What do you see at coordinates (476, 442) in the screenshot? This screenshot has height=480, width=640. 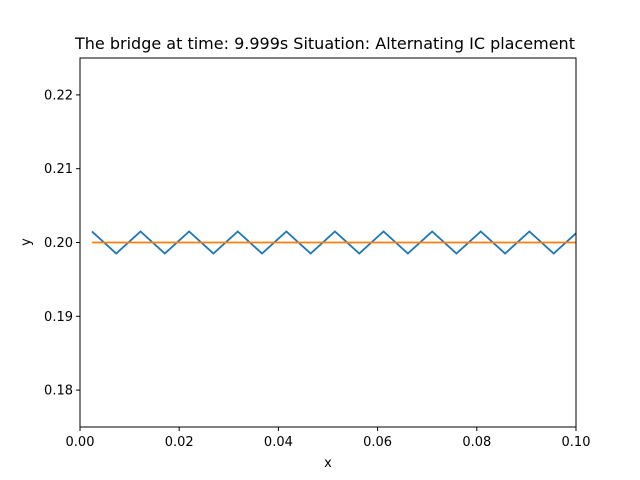 I see `x-tick-label: 0.08` at bounding box center [476, 442].